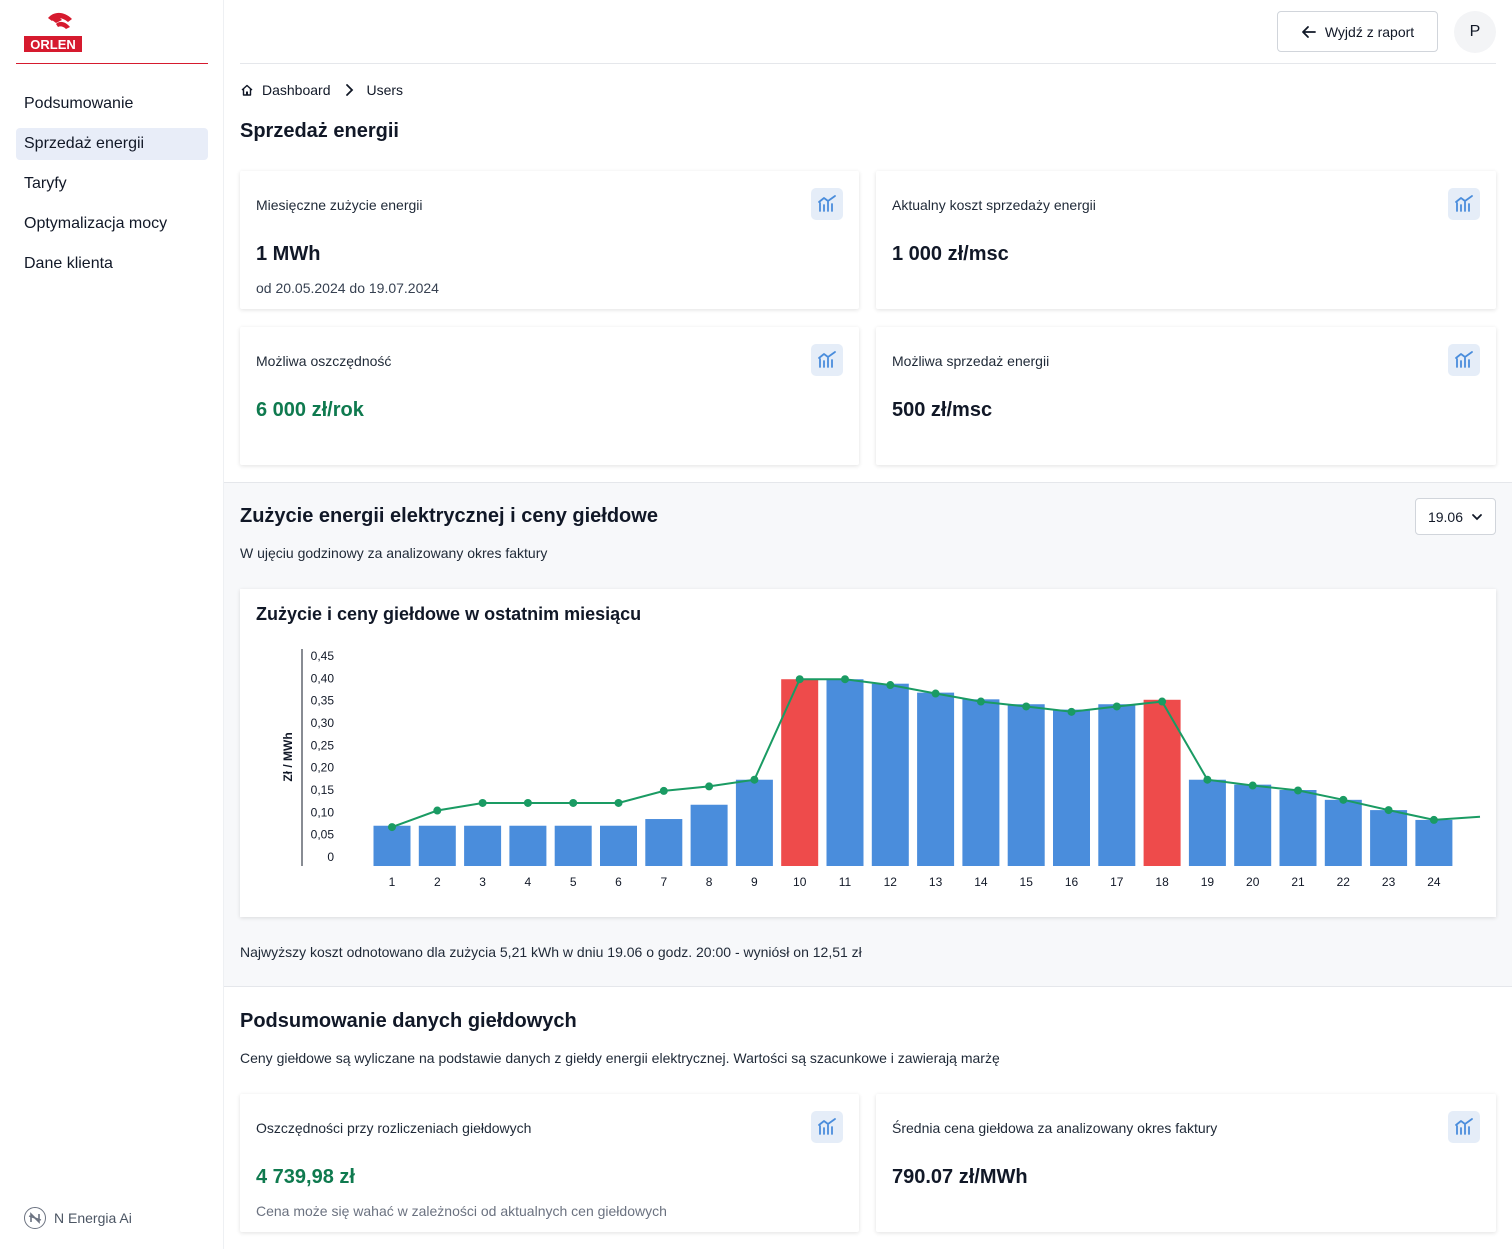 This screenshot has width=1512, height=1249. Describe the element at coordinates (330, 857) in the screenshot. I see `y-tick-label: 0` at that location.